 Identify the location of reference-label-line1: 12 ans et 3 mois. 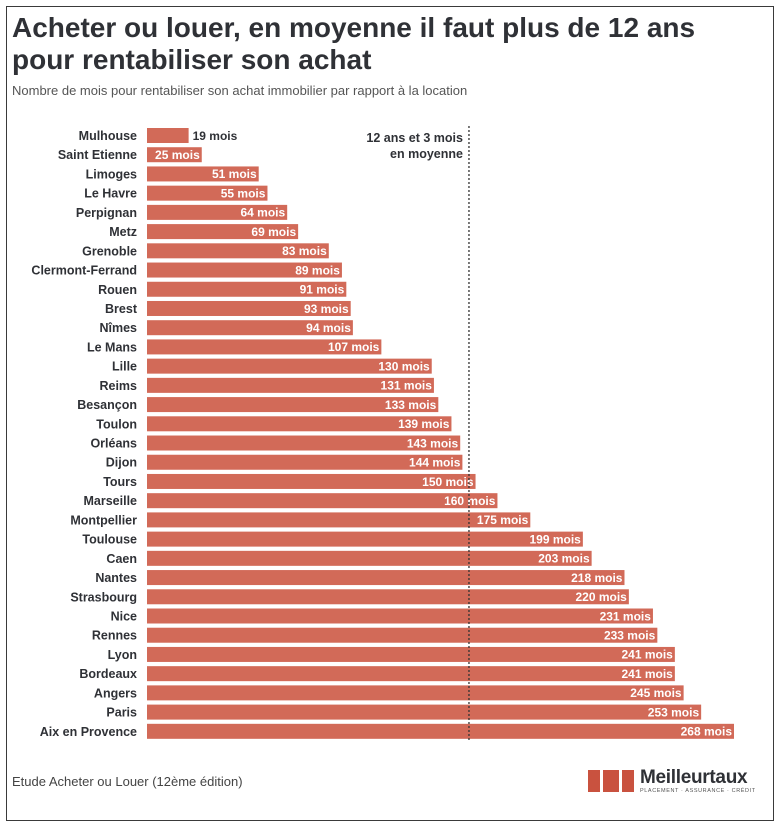
(414, 138).